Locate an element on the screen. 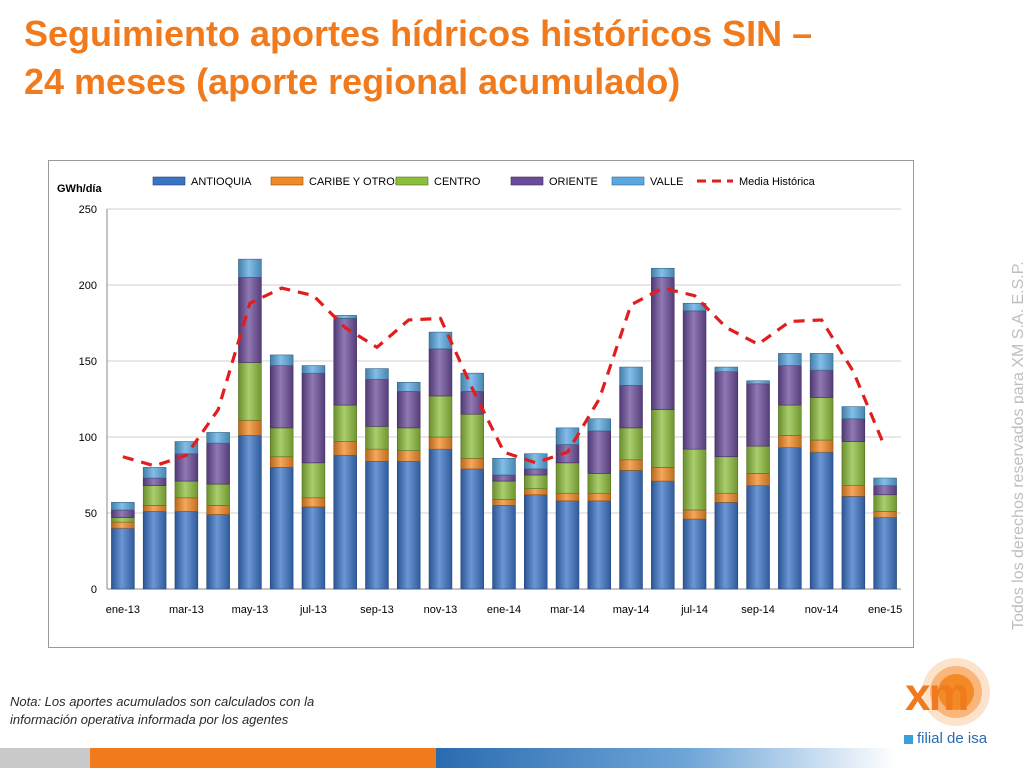 The width and height of the screenshot is (1024, 768). legend-label-caribe-y-otros: CARIBE Y OTROS is located at coordinates (355, 182).